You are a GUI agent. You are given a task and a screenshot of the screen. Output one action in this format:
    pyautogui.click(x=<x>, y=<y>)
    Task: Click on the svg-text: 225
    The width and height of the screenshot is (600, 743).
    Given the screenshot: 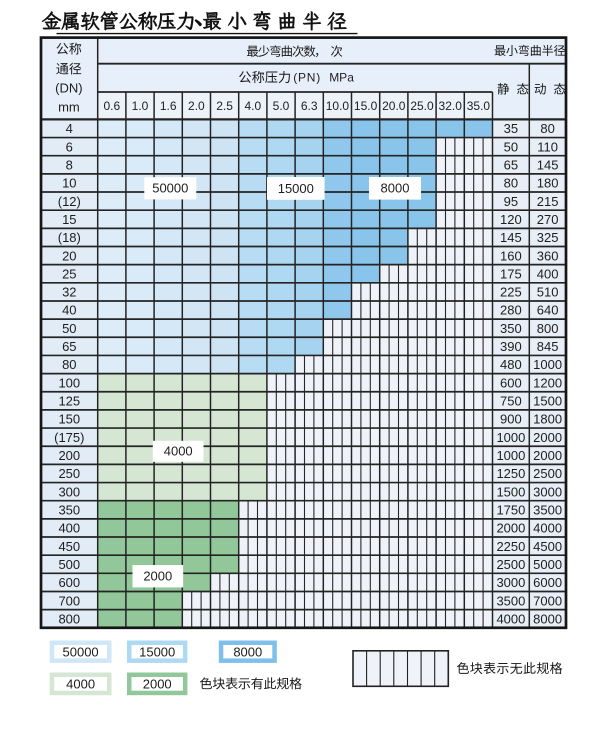 What is the action you would take?
    pyautogui.click(x=511, y=292)
    